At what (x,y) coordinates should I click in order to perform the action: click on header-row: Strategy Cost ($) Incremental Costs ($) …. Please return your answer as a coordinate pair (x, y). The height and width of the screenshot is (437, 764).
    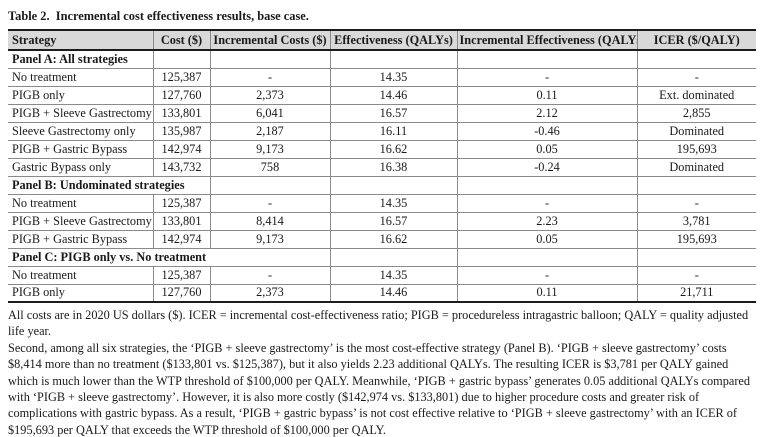
    Looking at the image, I should click on (382, 40).